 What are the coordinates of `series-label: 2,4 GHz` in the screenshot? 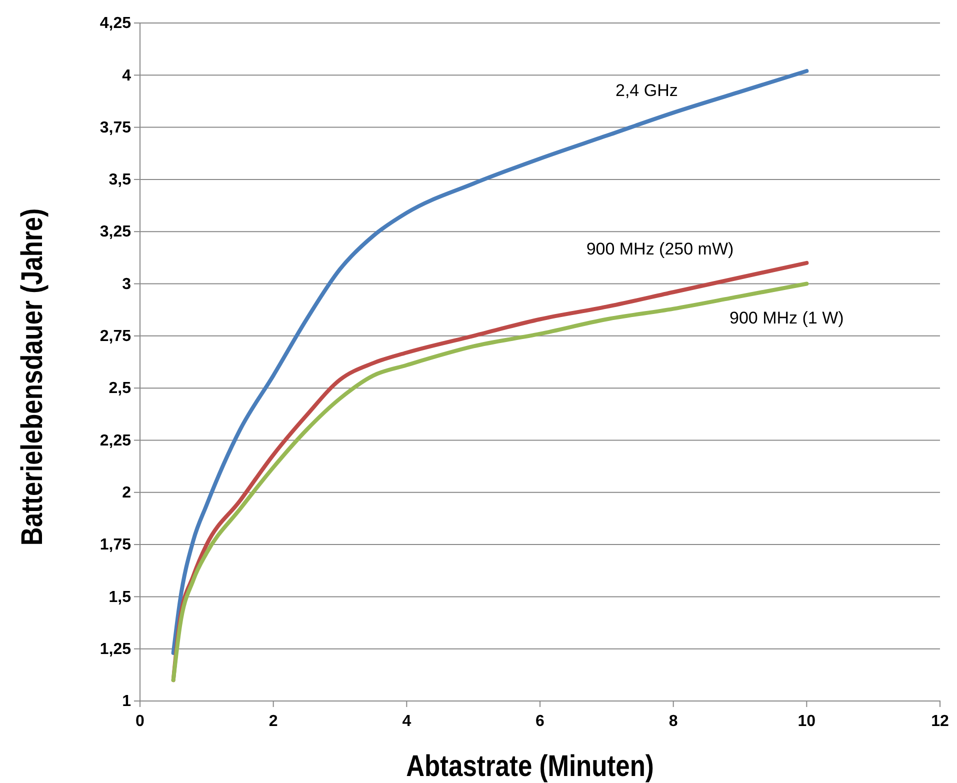 It's located at (646, 90).